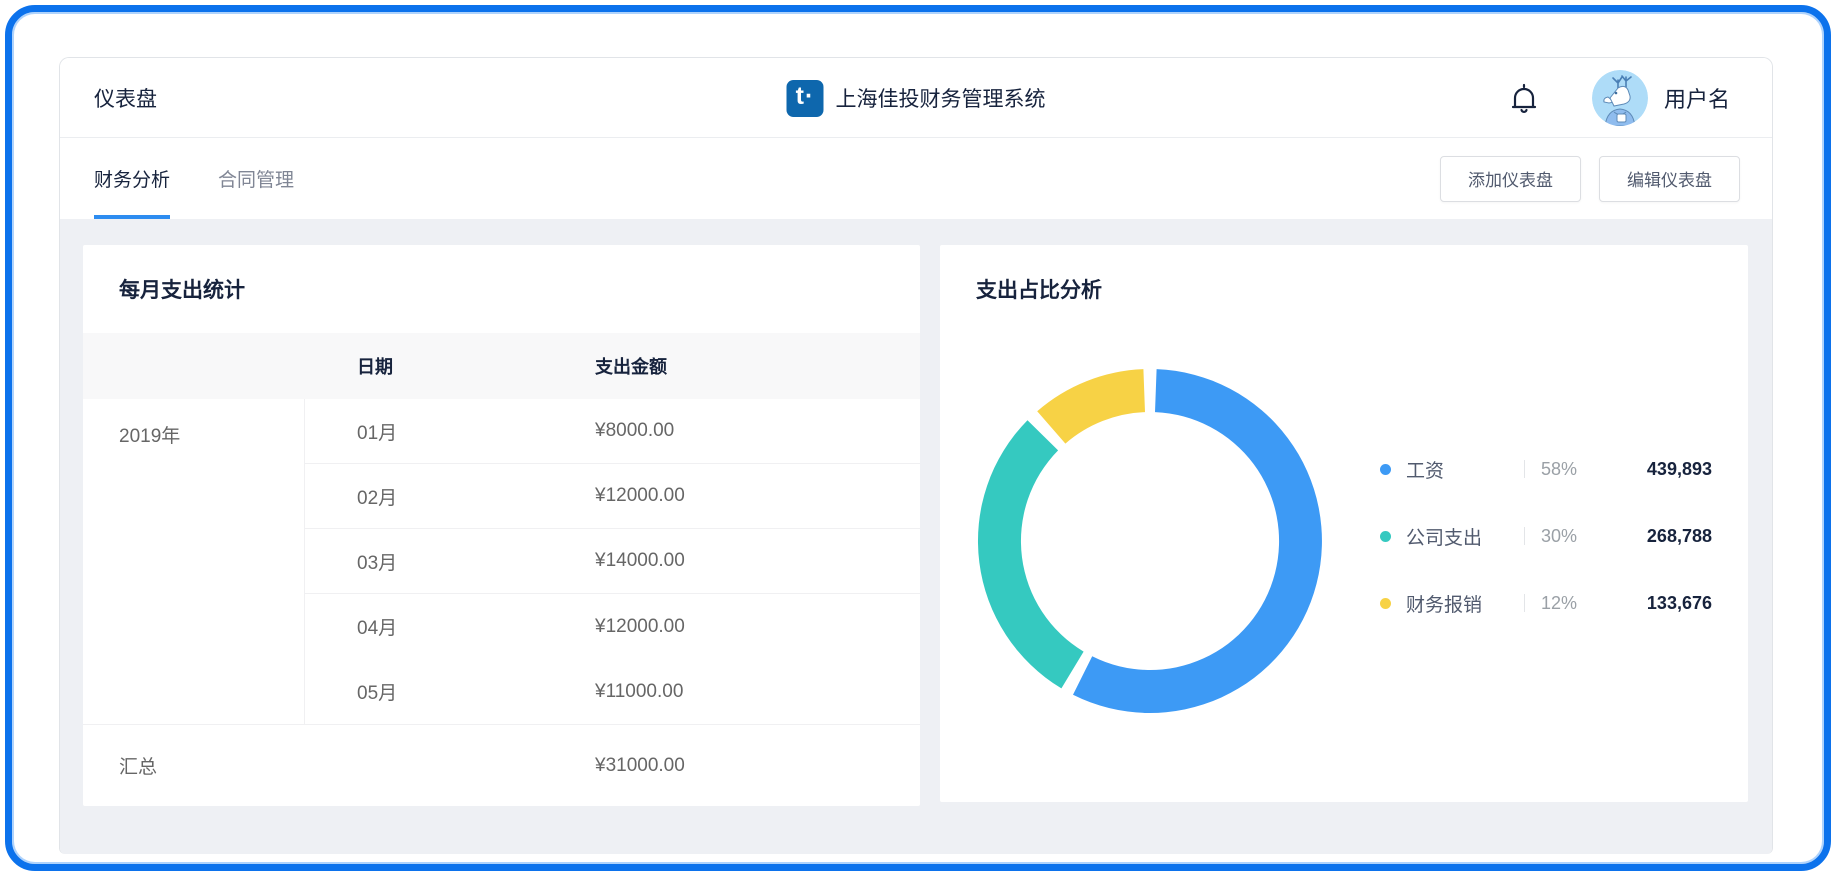 This screenshot has width=1836, height=876. I want to click on user-avatar, so click(1619, 97).